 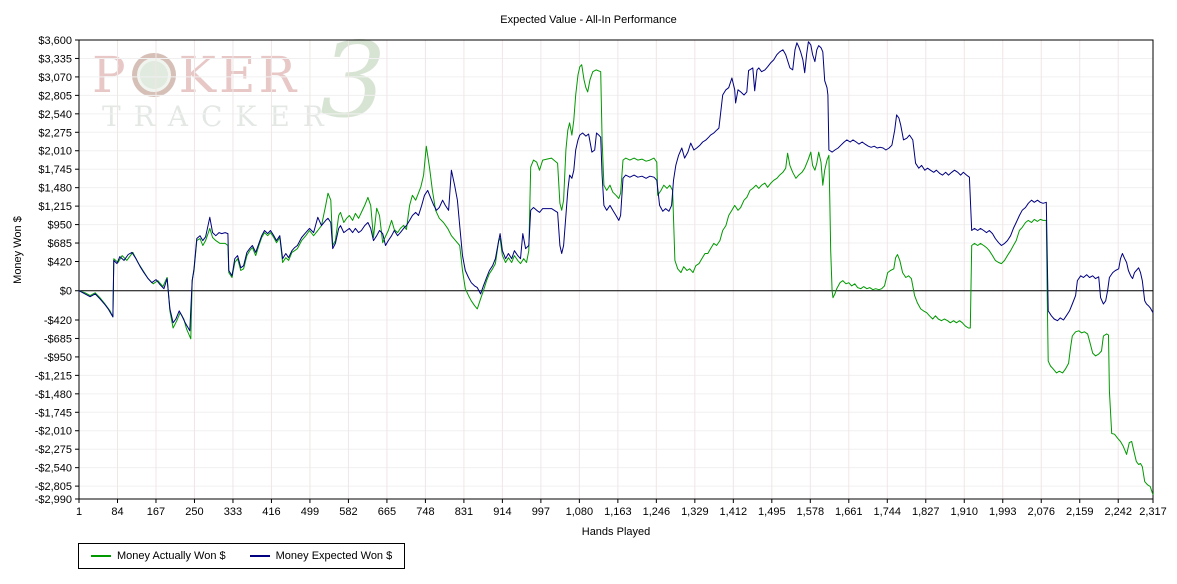 I want to click on y-tick-label: -$1,215, so click(x=53, y=376).